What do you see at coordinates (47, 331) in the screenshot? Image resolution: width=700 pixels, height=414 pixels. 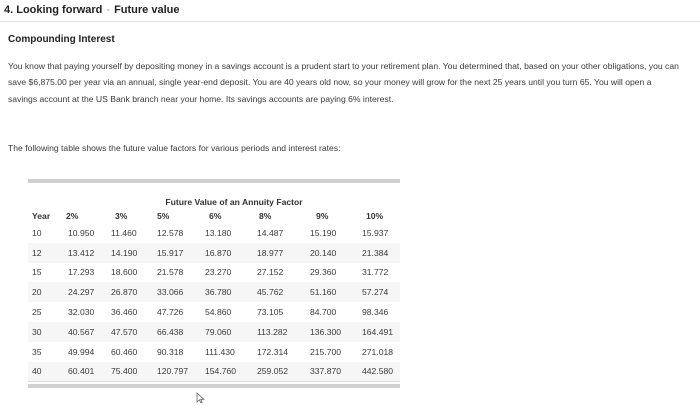 I see `year-cell: 30` at bounding box center [47, 331].